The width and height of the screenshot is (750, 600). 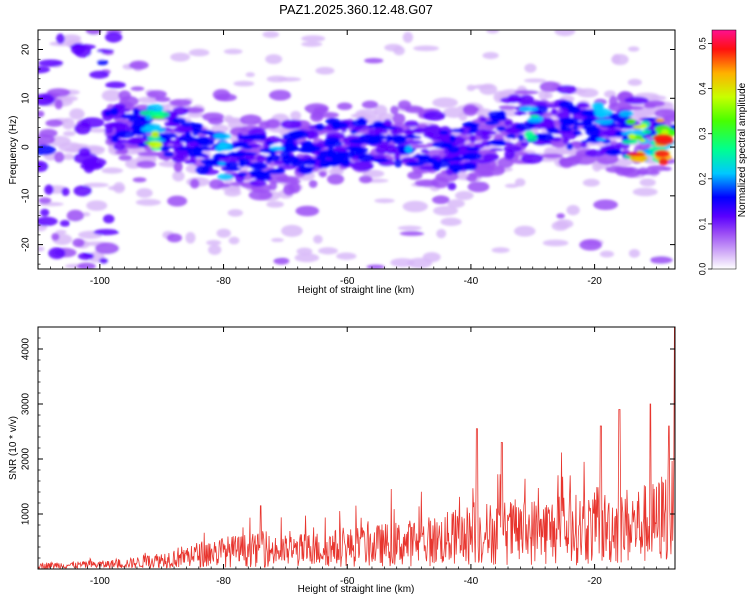 I want to click on x-tick-label: -100, so click(x=100, y=581).